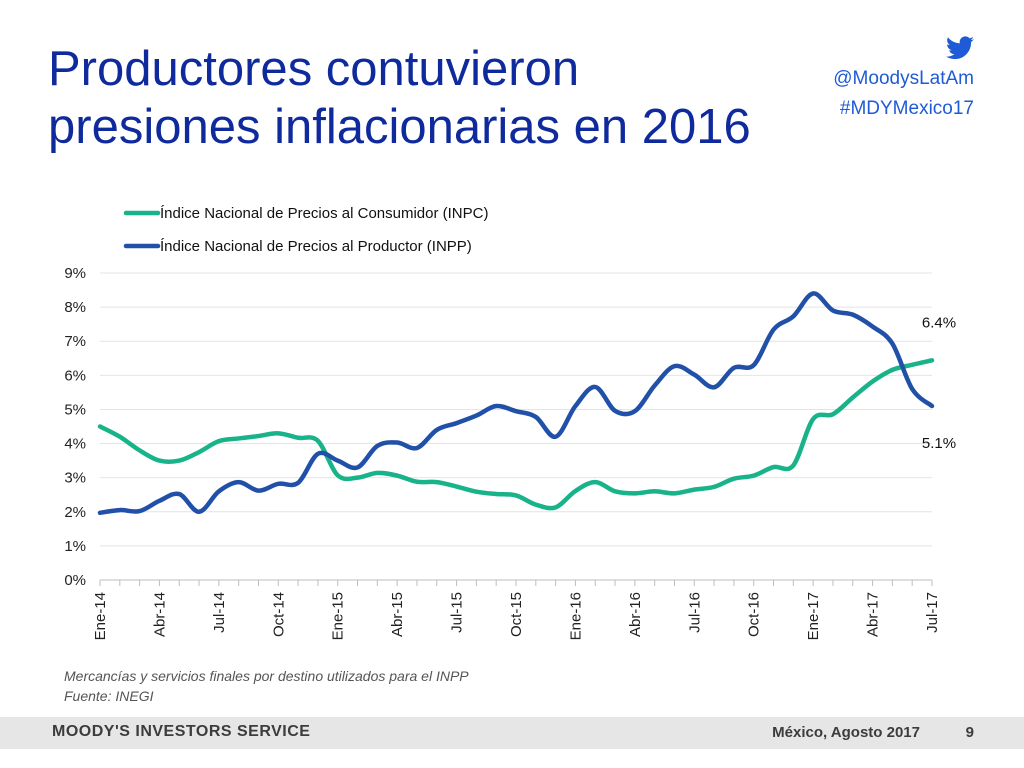 This screenshot has width=1024, height=768. What do you see at coordinates (75, 478) in the screenshot?
I see `y-tick-label: 3%` at bounding box center [75, 478].